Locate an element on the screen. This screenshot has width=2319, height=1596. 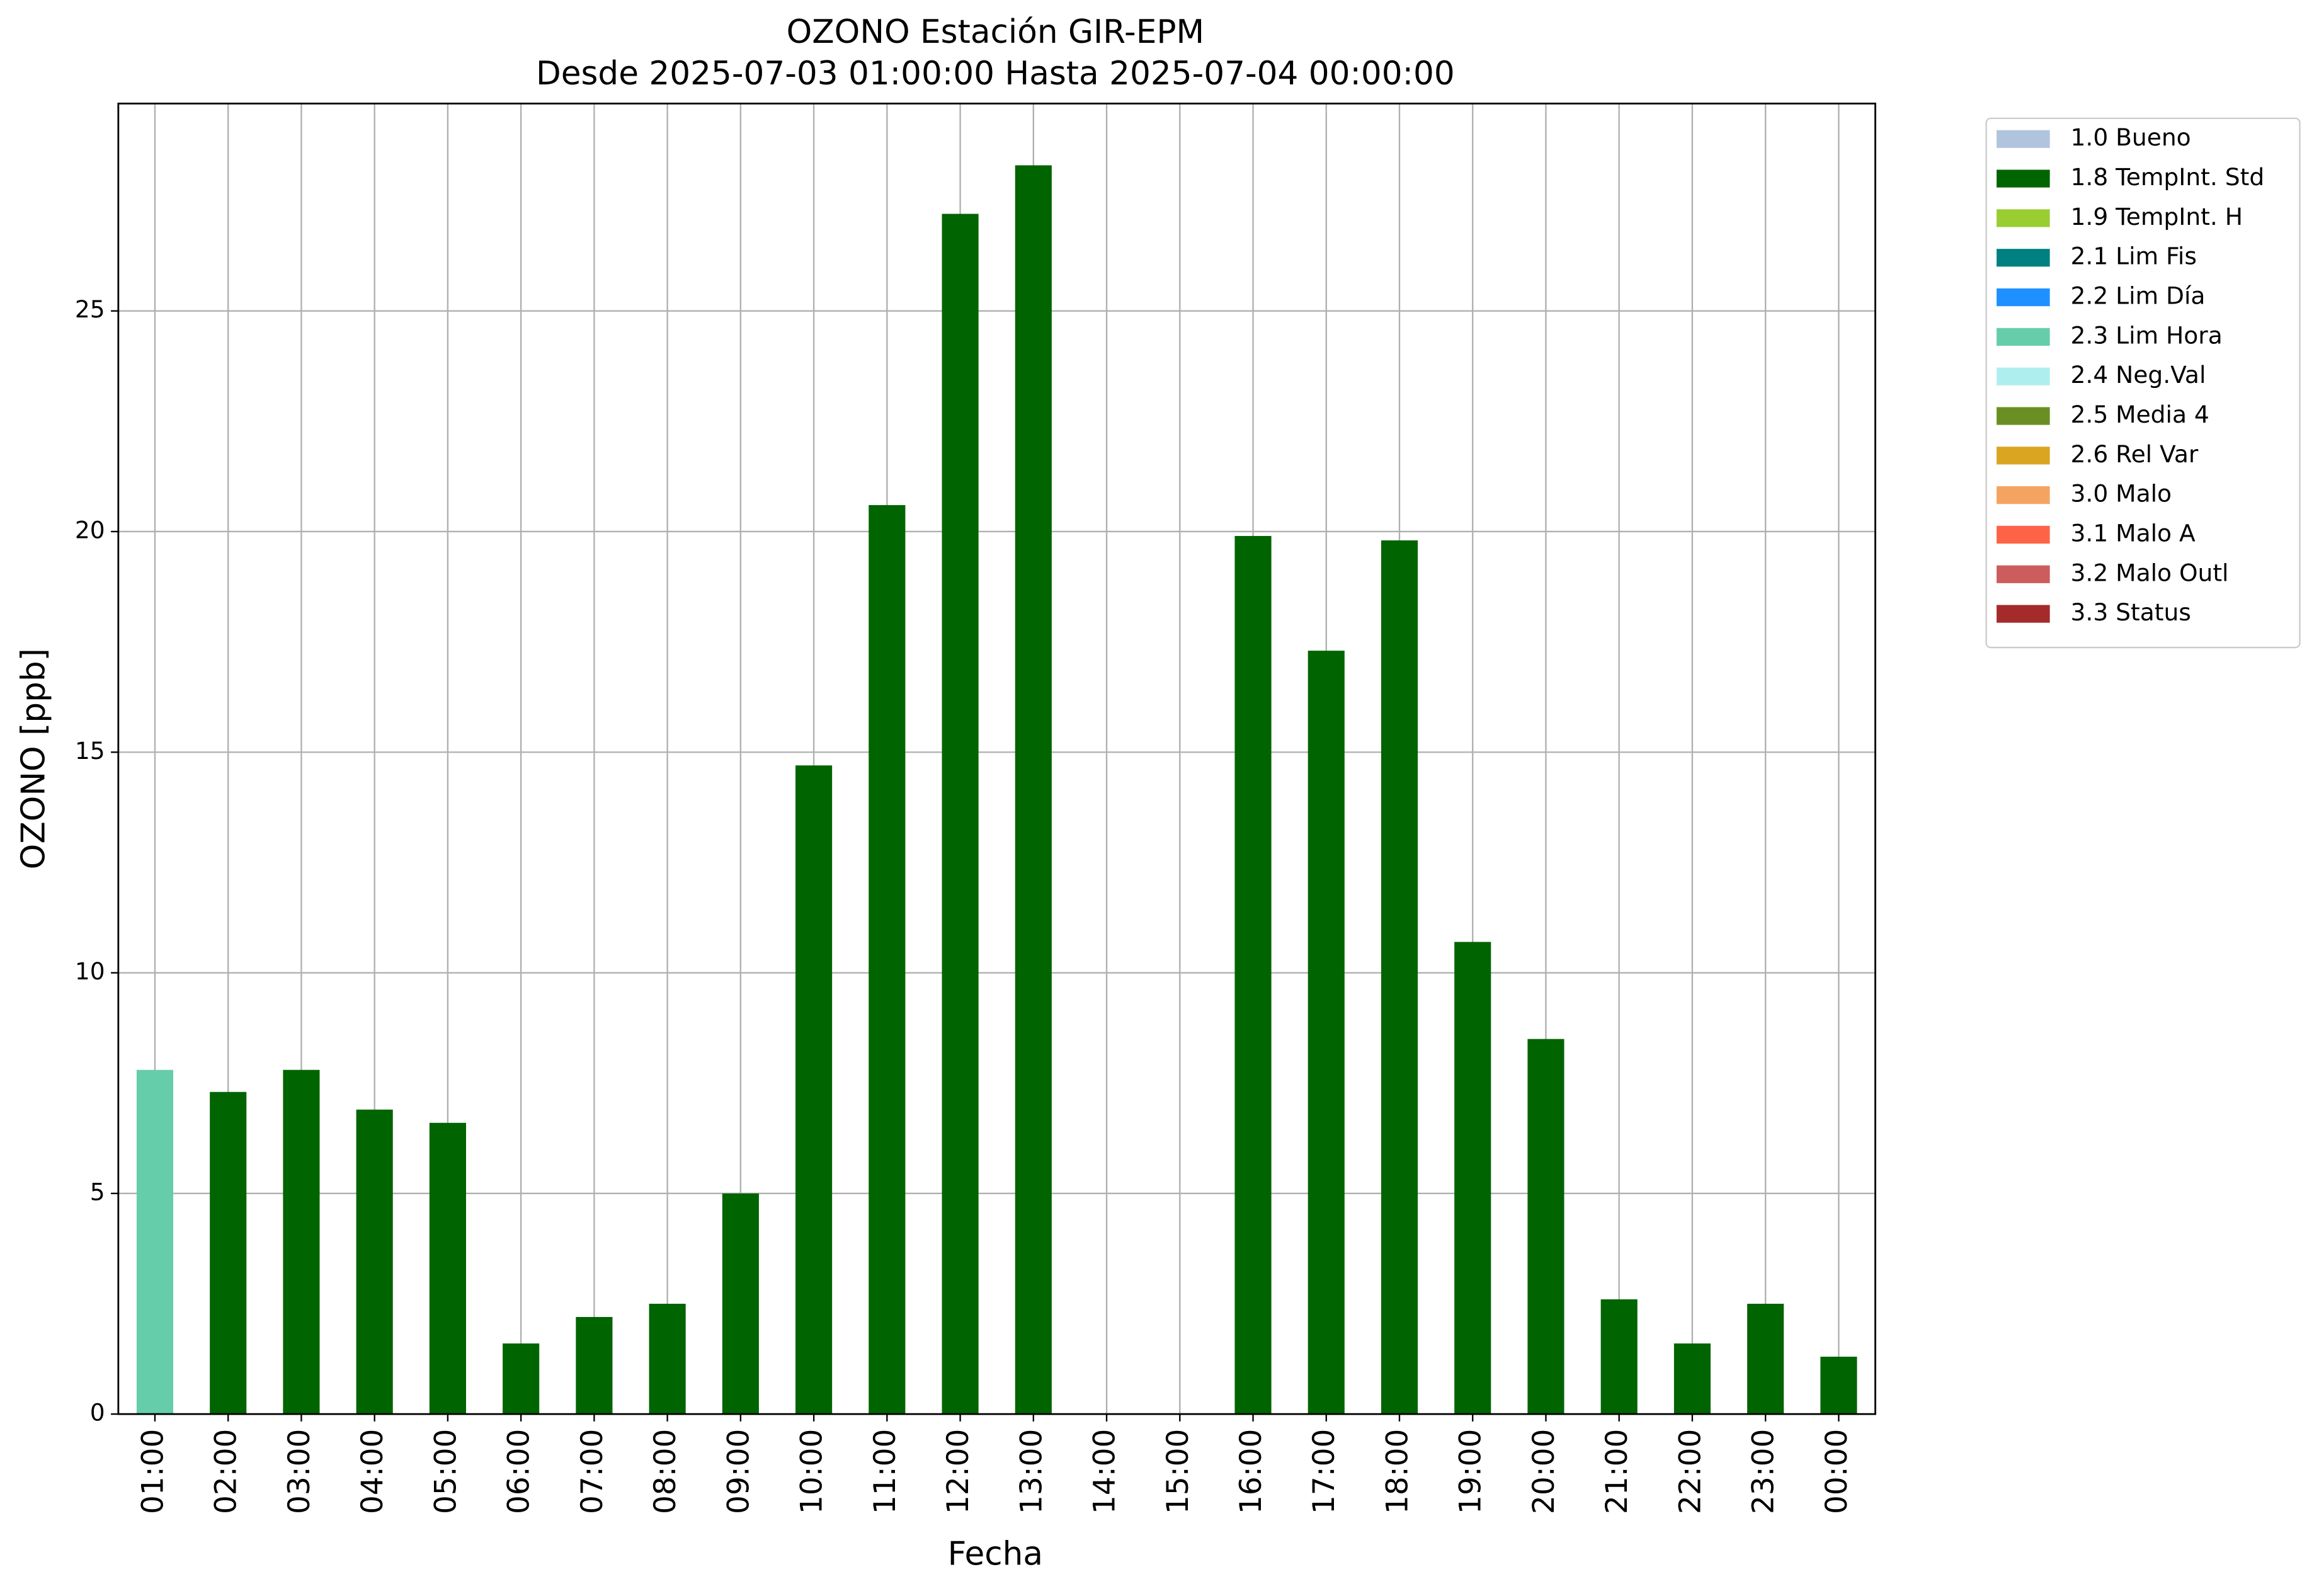
legend-label: 2.2 Lim Día is located at coordinates (2138, 296).